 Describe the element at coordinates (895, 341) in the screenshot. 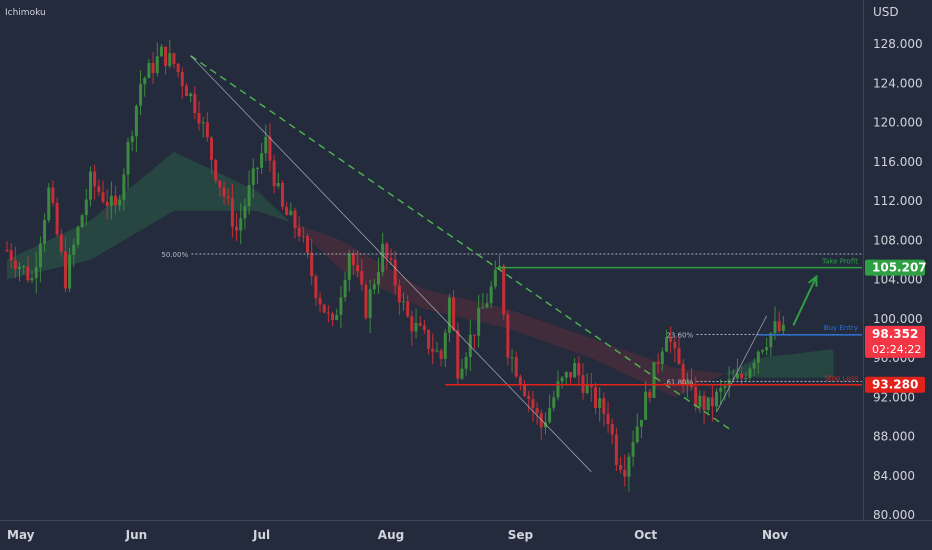

I see `last-price-badge-bg` at that location.